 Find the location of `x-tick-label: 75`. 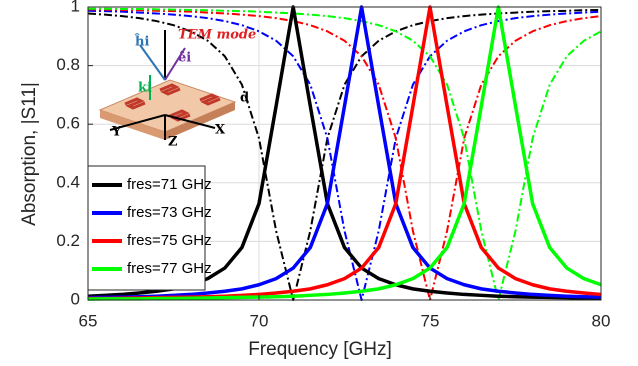

x-tick-label: 75 is located at coordinates (430, 320).